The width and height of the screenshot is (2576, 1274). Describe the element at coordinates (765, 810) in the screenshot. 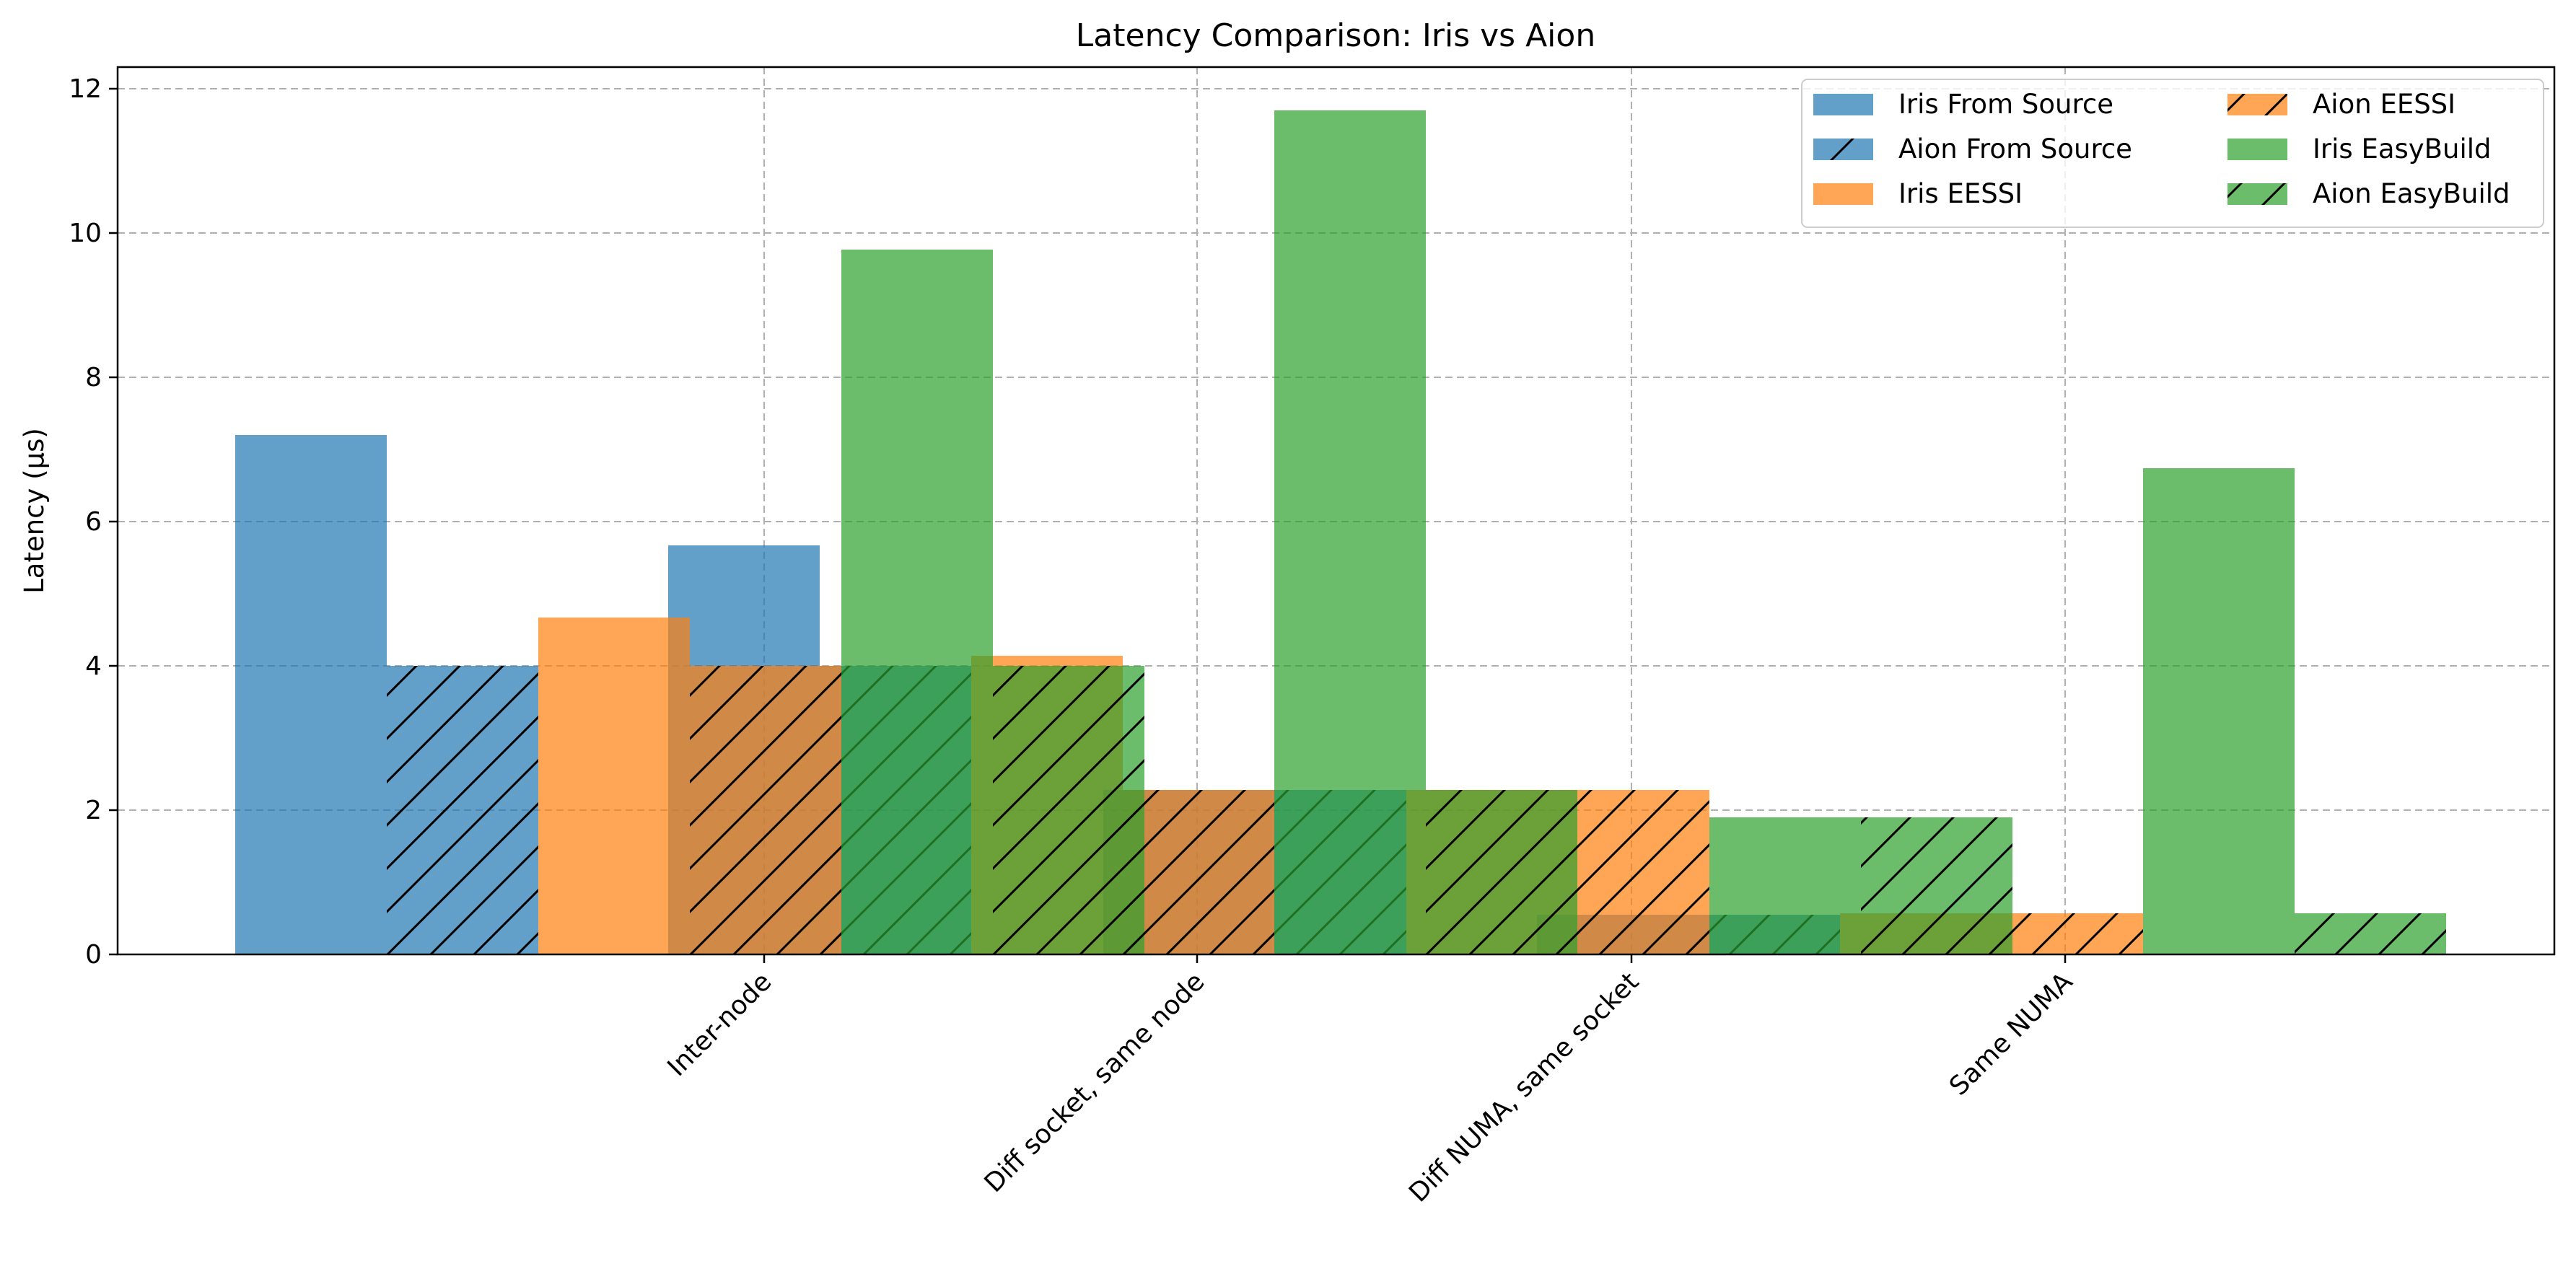

I see `bar-hatch-aion-eessi-inter-node` at that location.